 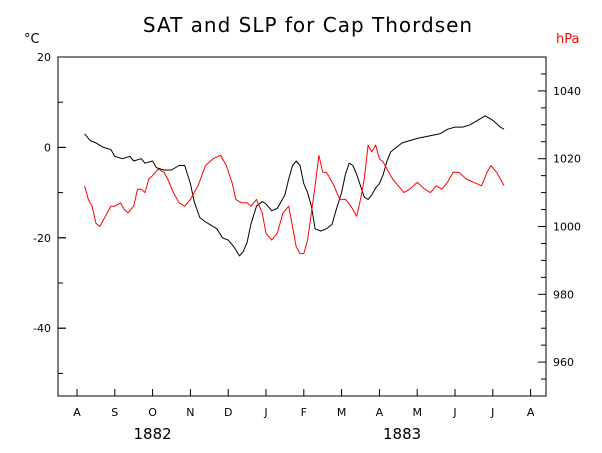 What do you see at coordinates (32, 39) in the screenshot?
I see `left-axis-unit: °C` at bounding box center [32, 39].